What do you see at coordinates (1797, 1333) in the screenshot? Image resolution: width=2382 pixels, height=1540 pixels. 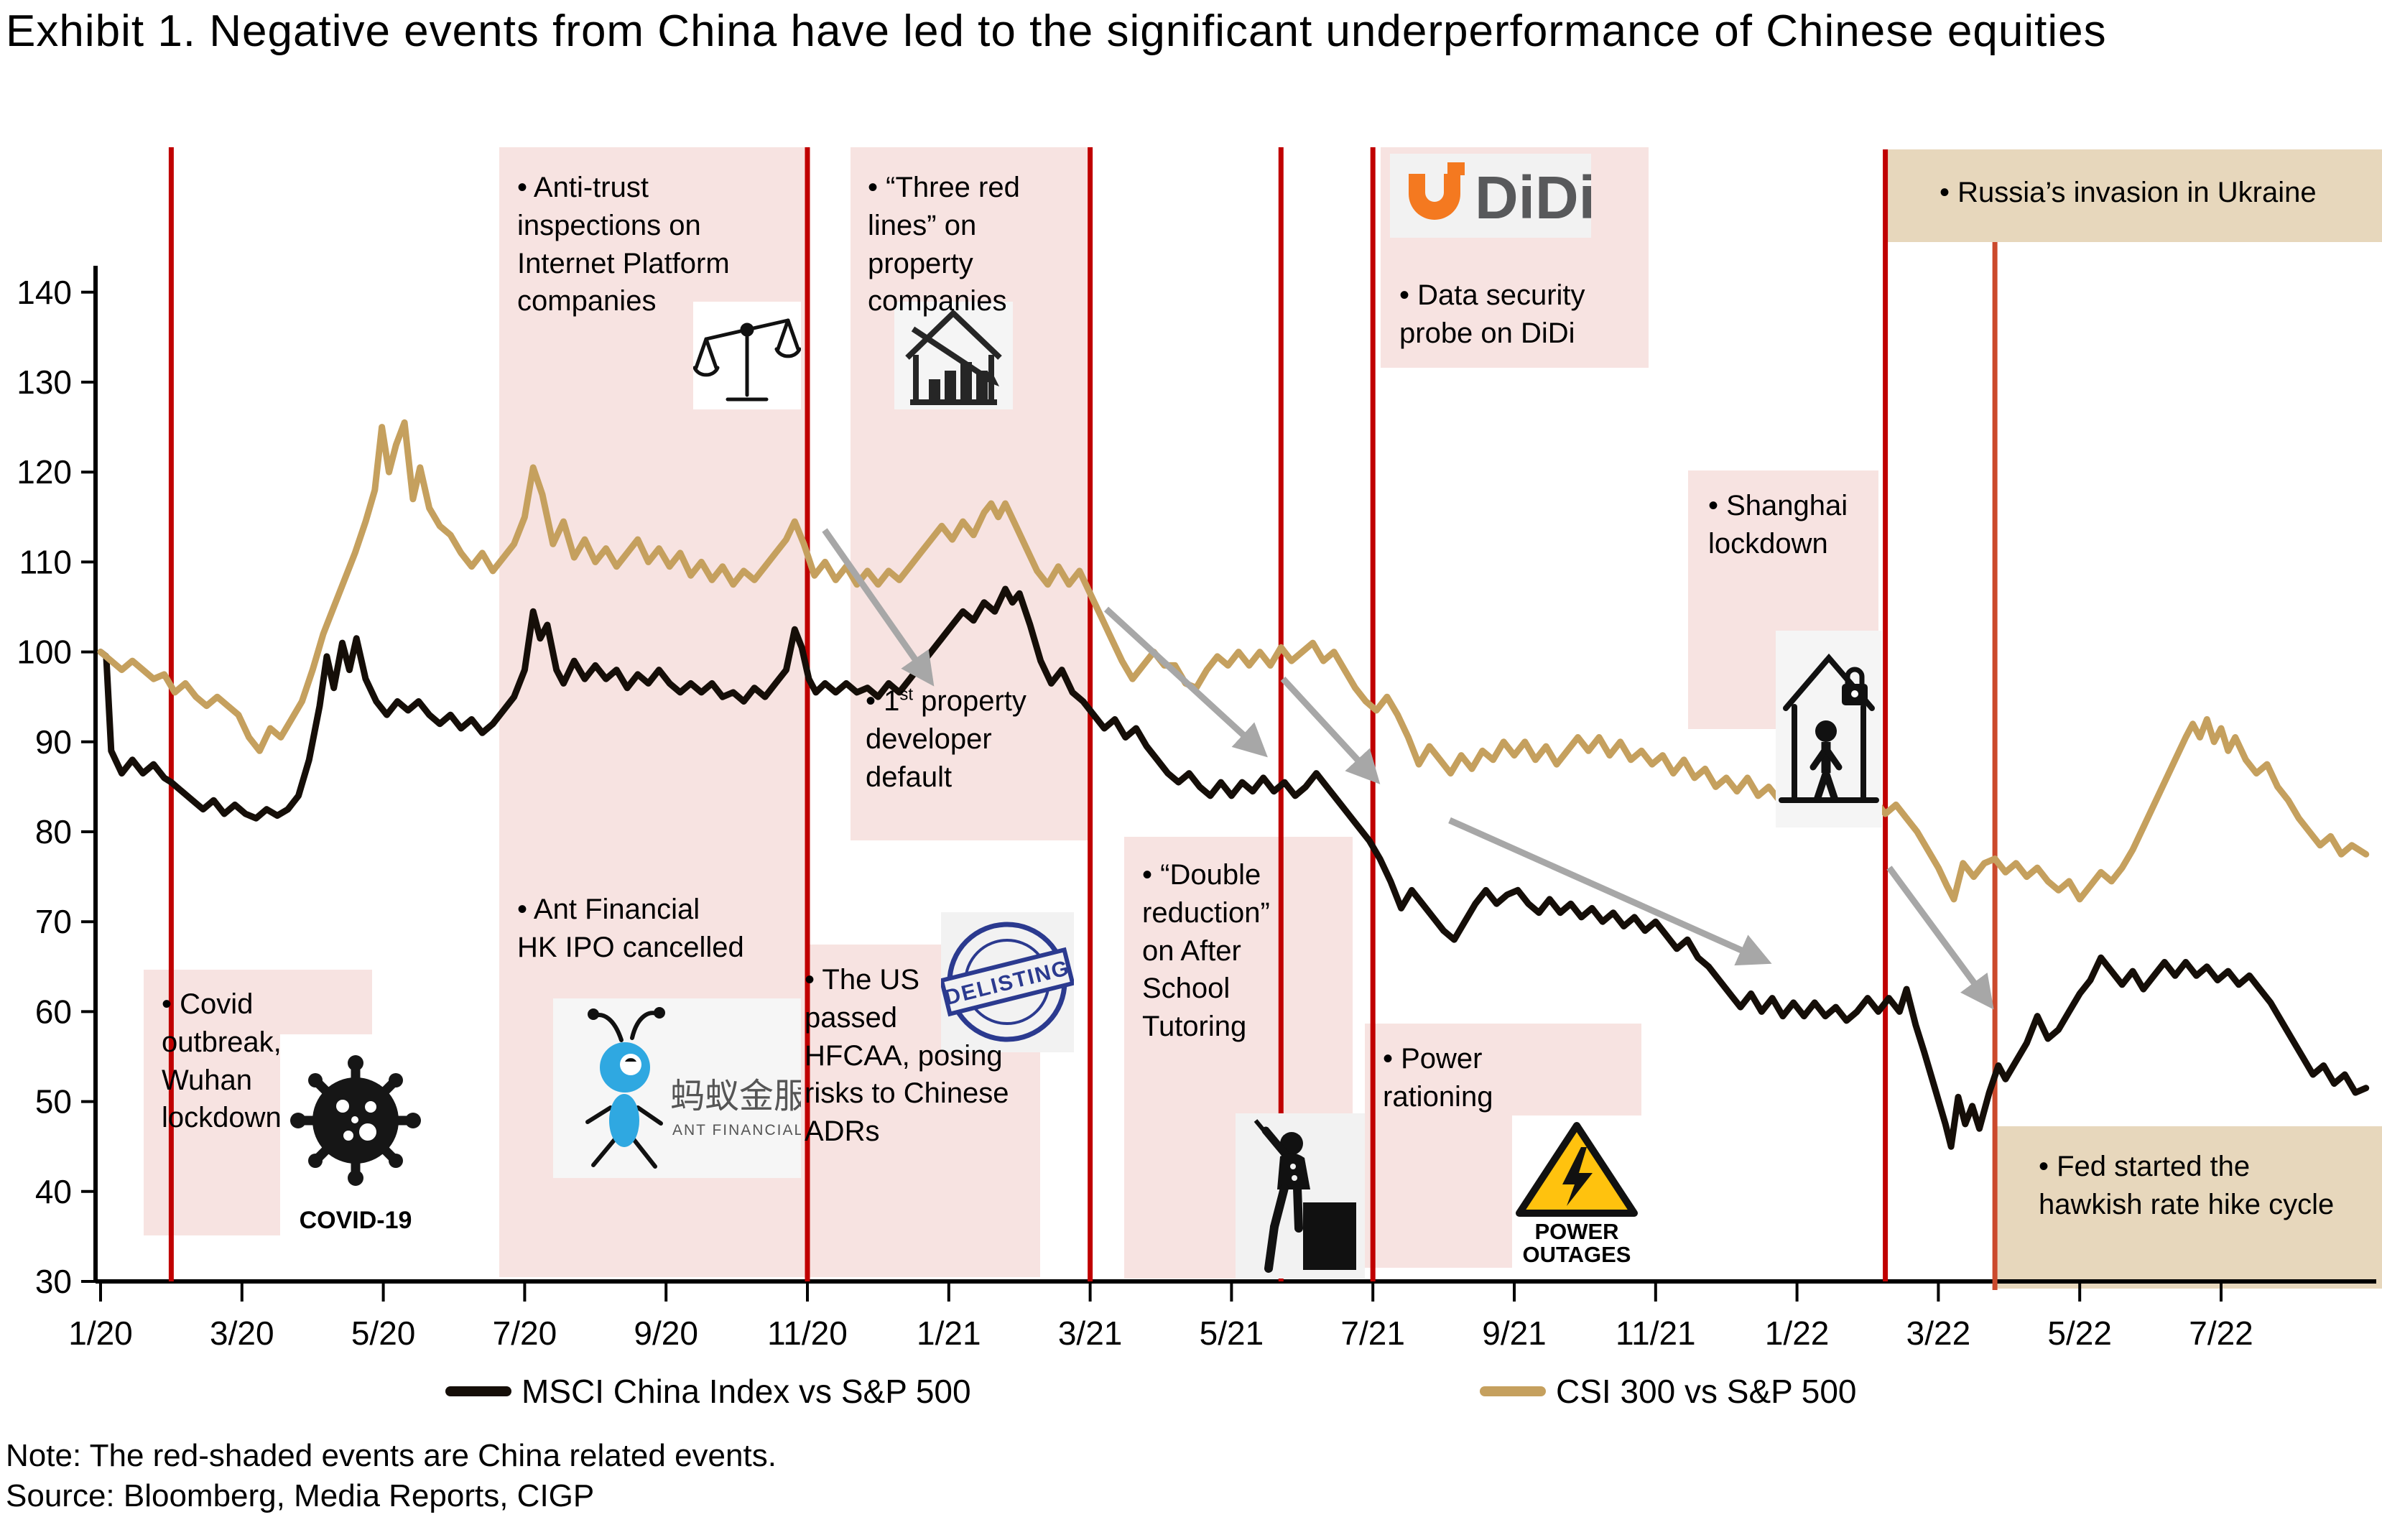 I see `x-axis-label: 1/22` at bounding box center [1797, 1333].